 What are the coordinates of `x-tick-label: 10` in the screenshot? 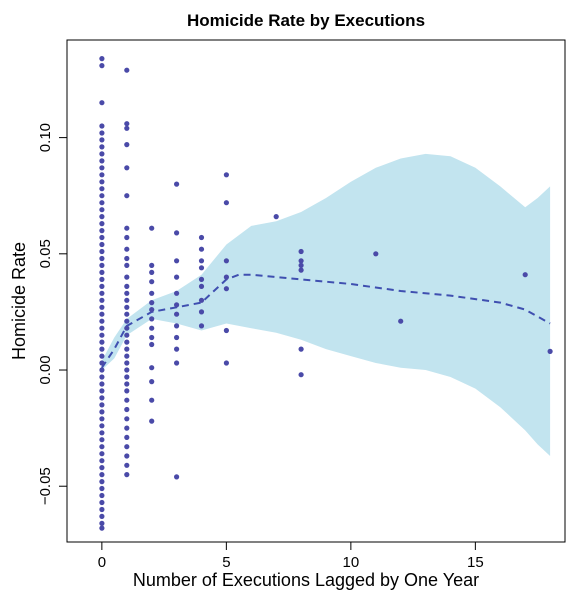 It's located at (351, 562).